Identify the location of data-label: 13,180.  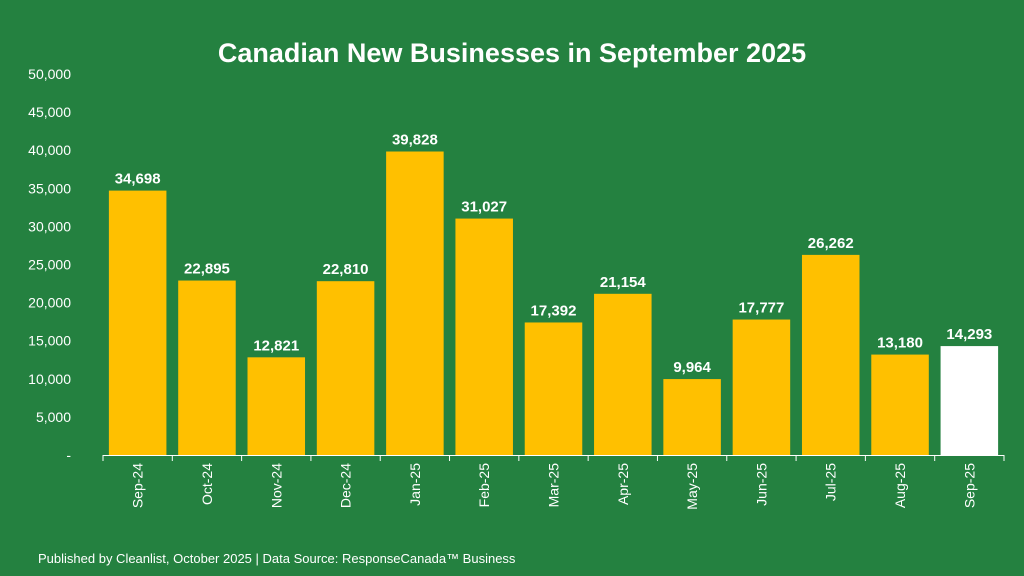
(900, 343).